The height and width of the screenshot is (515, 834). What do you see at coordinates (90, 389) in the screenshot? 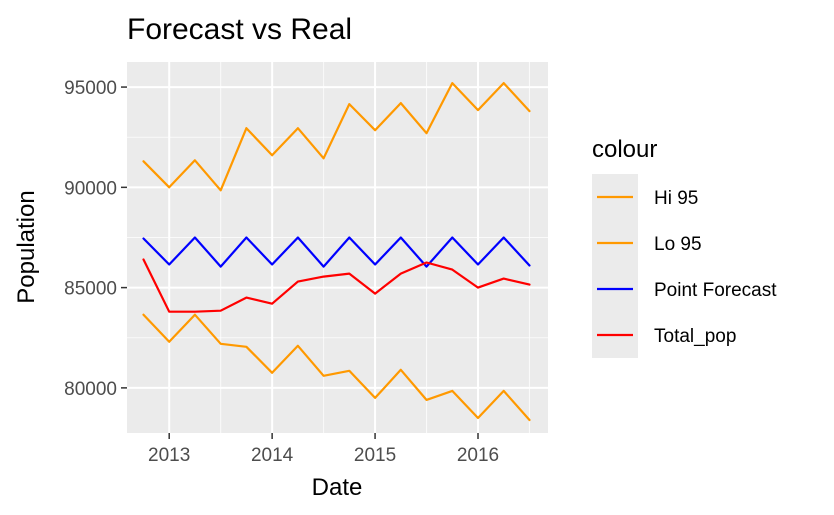
I see `y-tick-label: 80000` at bounding box center [90, 389].